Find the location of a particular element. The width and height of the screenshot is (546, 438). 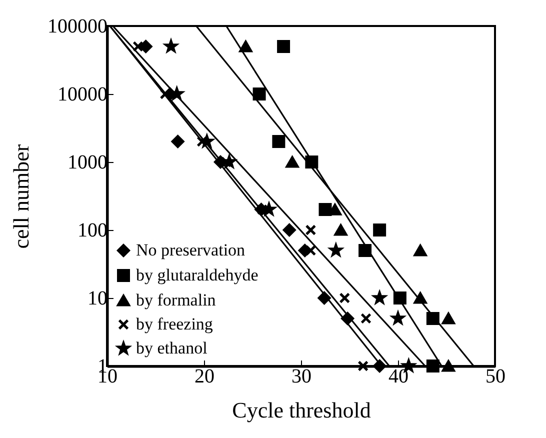

x-tick-label: 40 is located at coordinates (398, 377).